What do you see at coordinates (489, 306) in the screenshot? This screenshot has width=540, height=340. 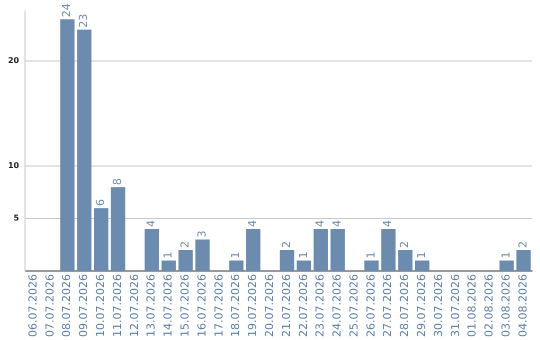 I see `x-tick-label: 02.08.2026` at bounding box center [489, 306].